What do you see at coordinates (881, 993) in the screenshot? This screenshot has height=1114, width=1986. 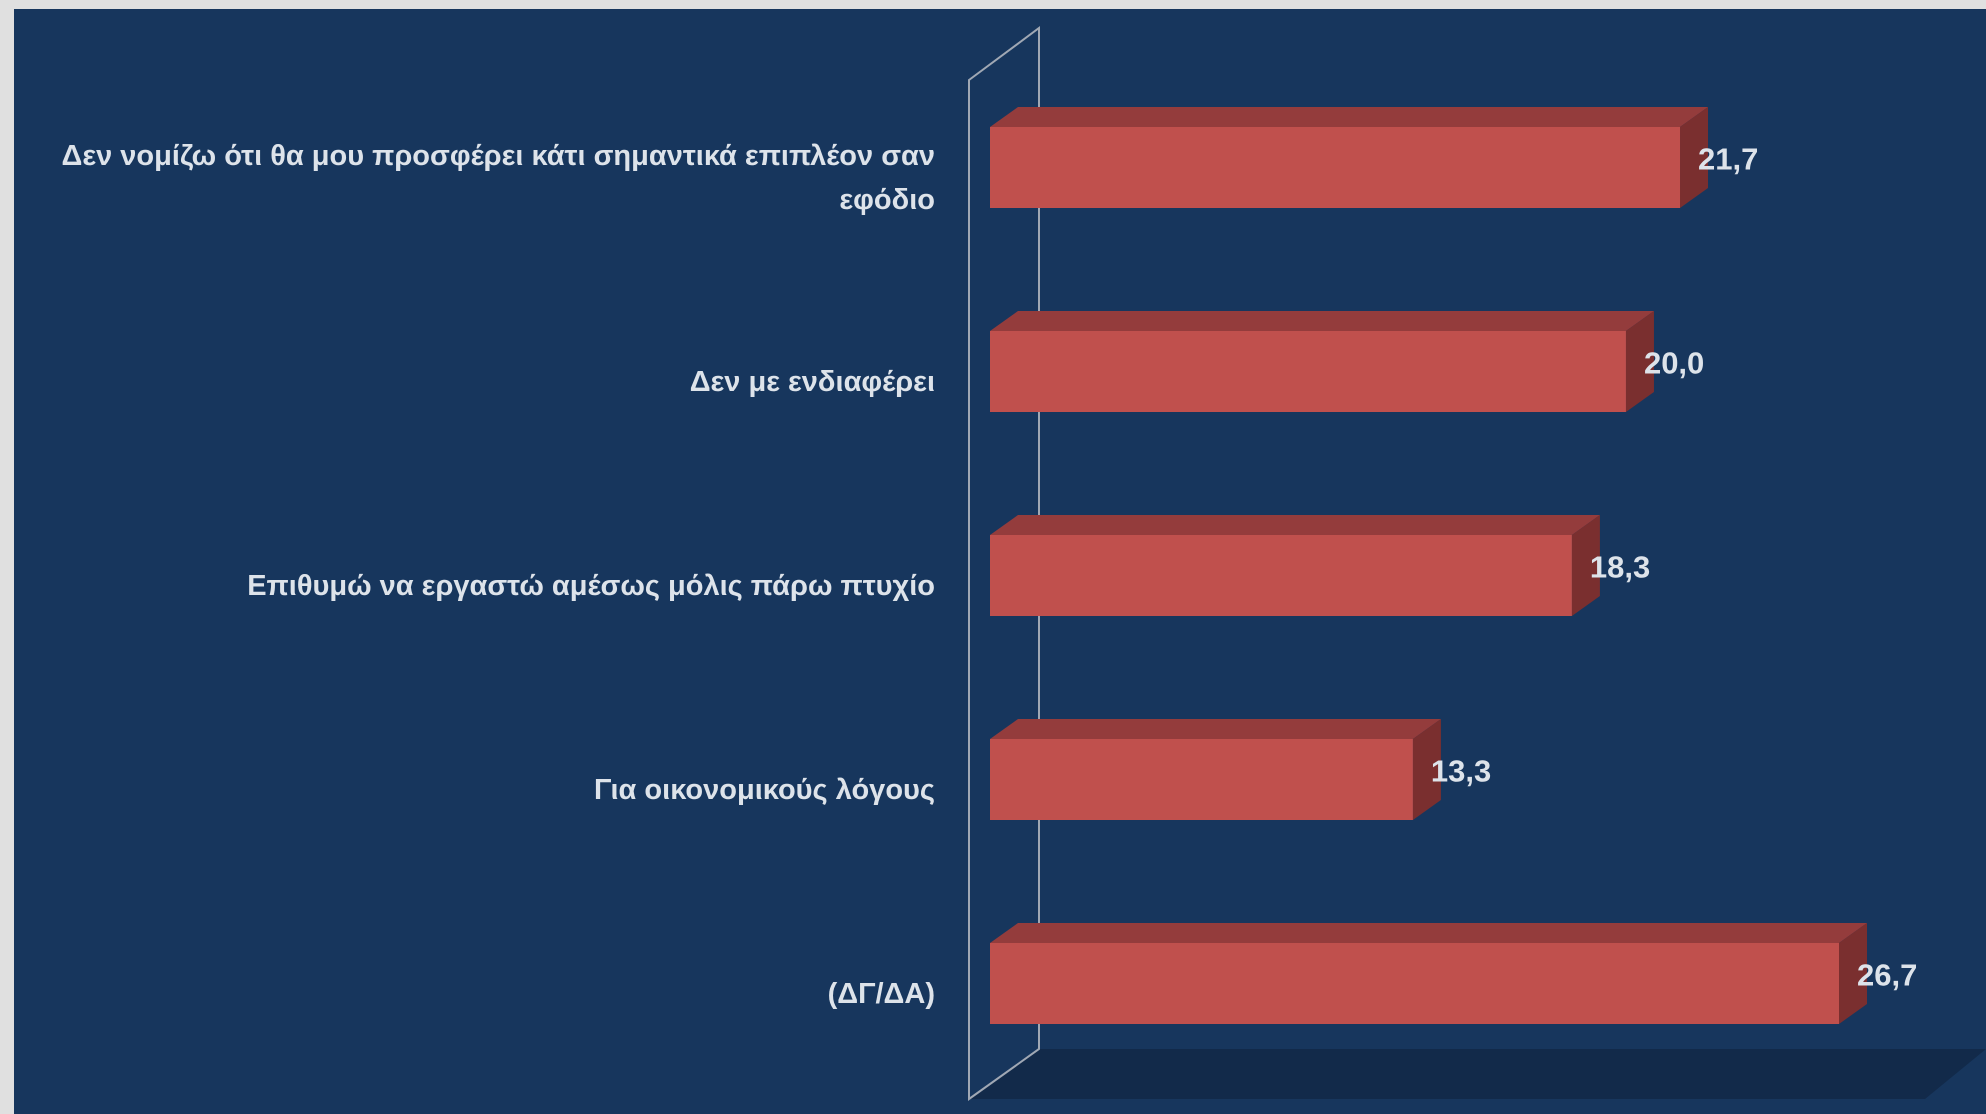 I see `category-label: (ΔΓ/ΔΑ)` at bounding box center [881, 993].